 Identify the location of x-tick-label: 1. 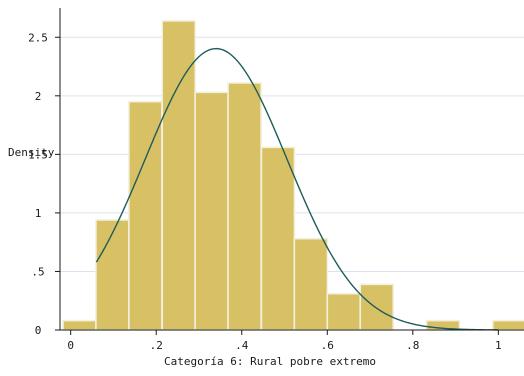
(498, 345).